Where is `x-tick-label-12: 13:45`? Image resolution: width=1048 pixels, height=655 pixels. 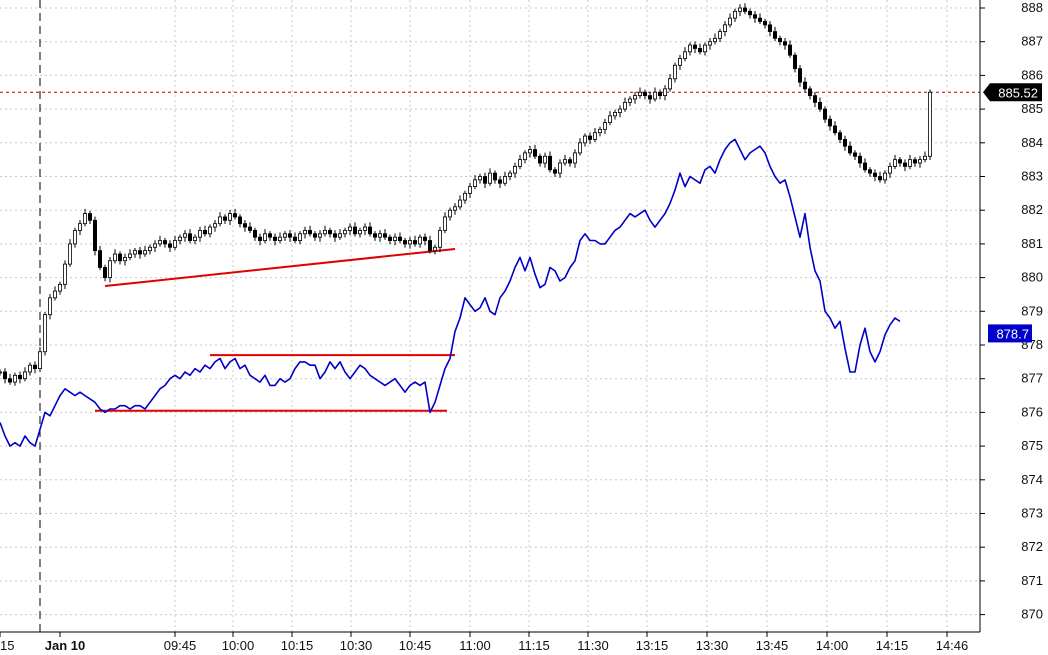
x-tick-label-12: 13:45 is located at coordinates (772, 645).